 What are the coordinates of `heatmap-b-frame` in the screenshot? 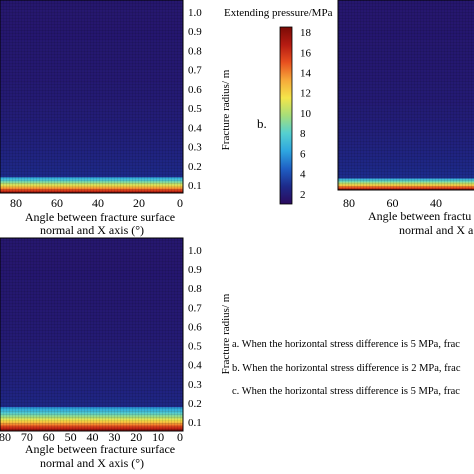 It's located at (405, 95).